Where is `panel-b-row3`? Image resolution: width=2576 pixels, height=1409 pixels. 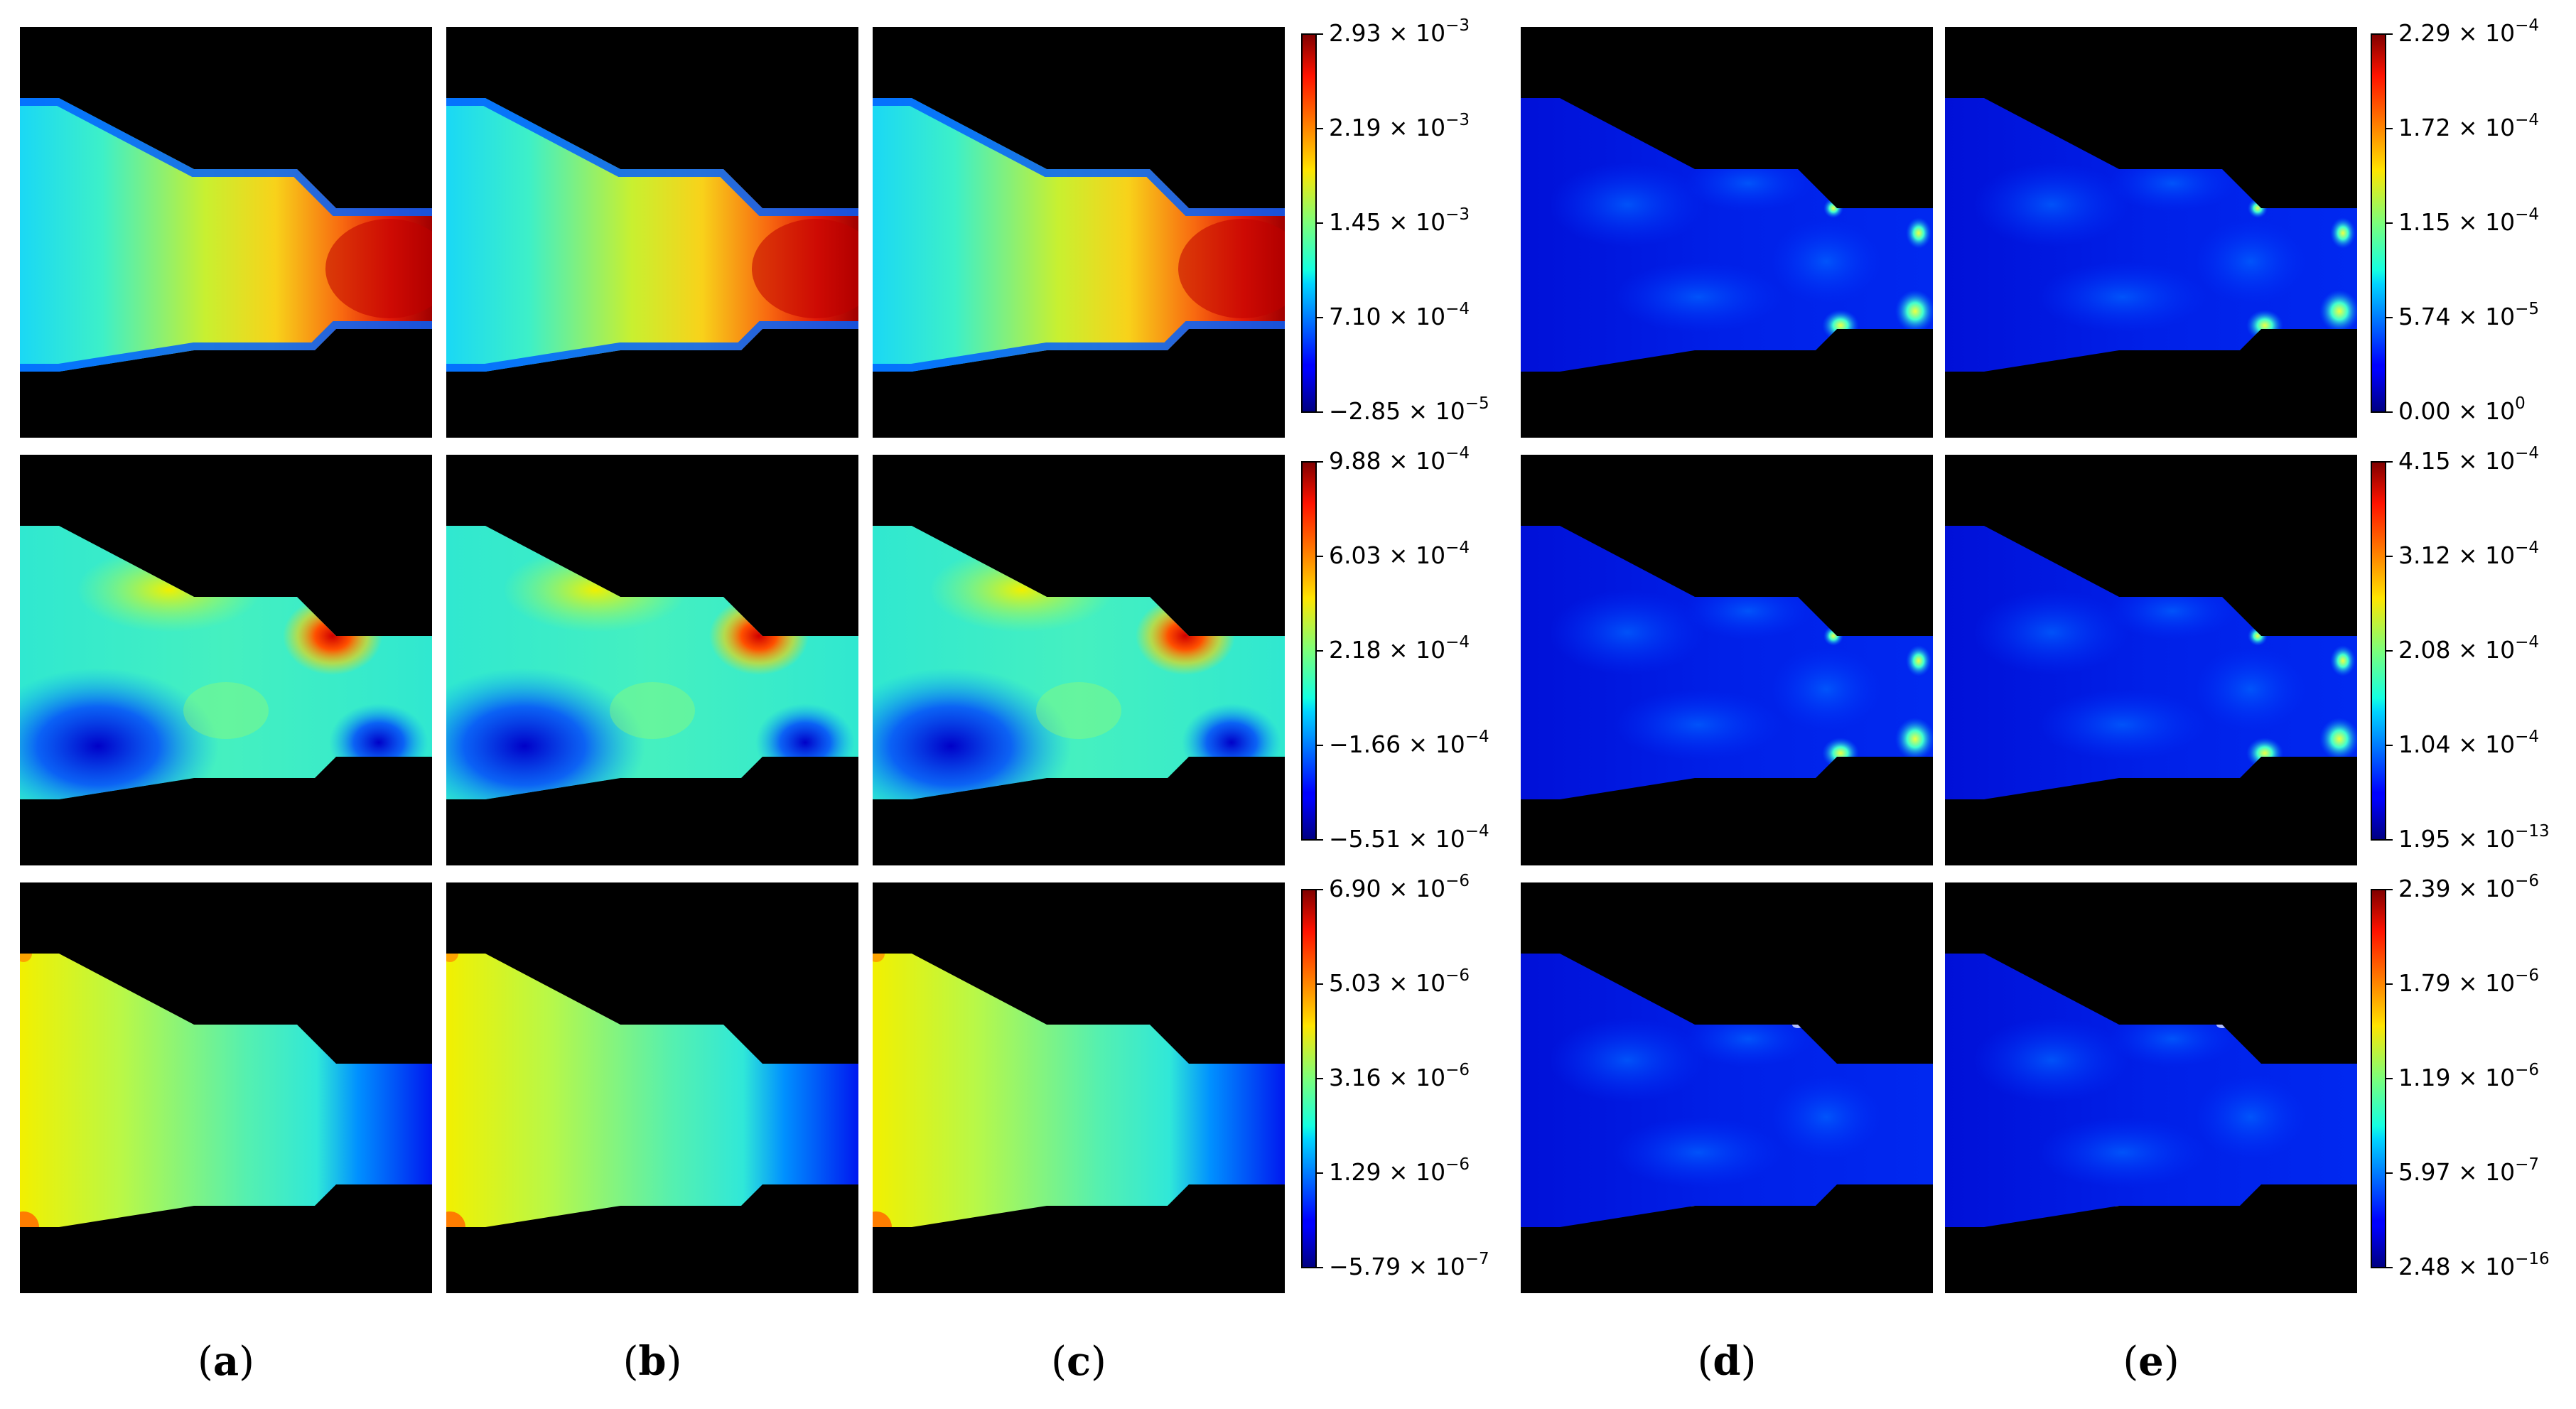 panel-b-row3 is located at coordinates (652, 1087).